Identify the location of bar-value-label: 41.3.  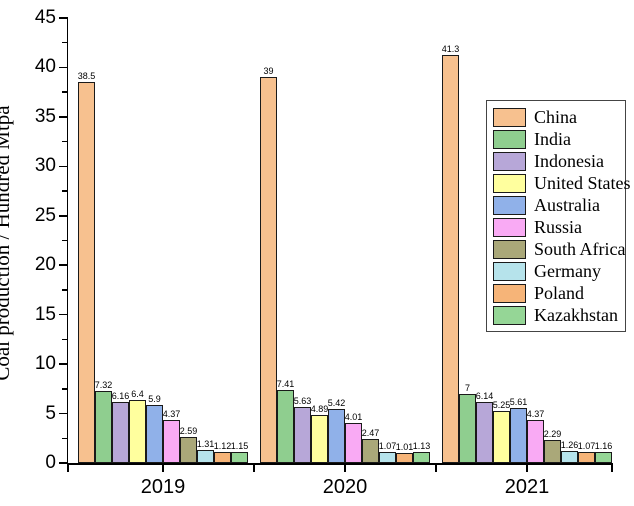
(450, 48).